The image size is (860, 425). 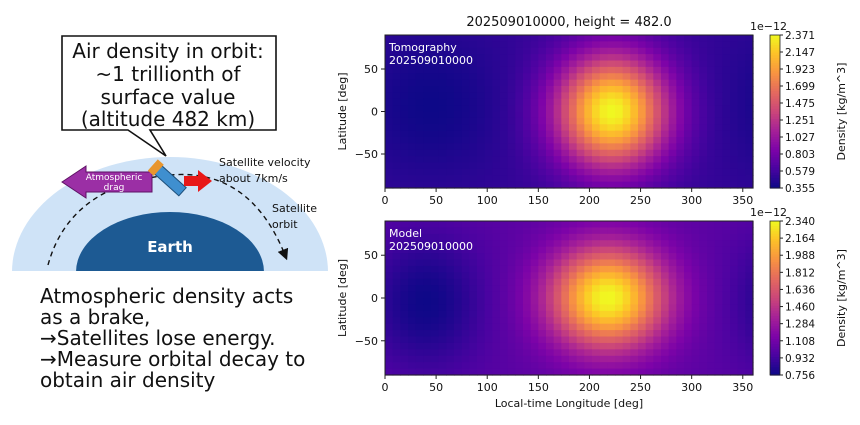 What do you see at coordinates (431, 60) in the screenshot?
I see `inset-label-line: 202509010000` at bounding box center [431, 60].